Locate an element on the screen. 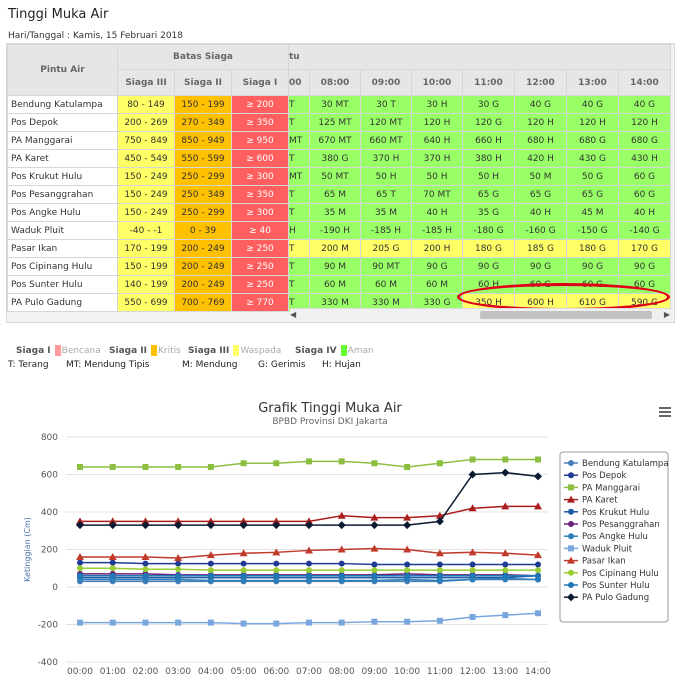 The height and width of the screenshot is (682, 680). hour-value-cell: 680 G is located at coordinates (592, 140).